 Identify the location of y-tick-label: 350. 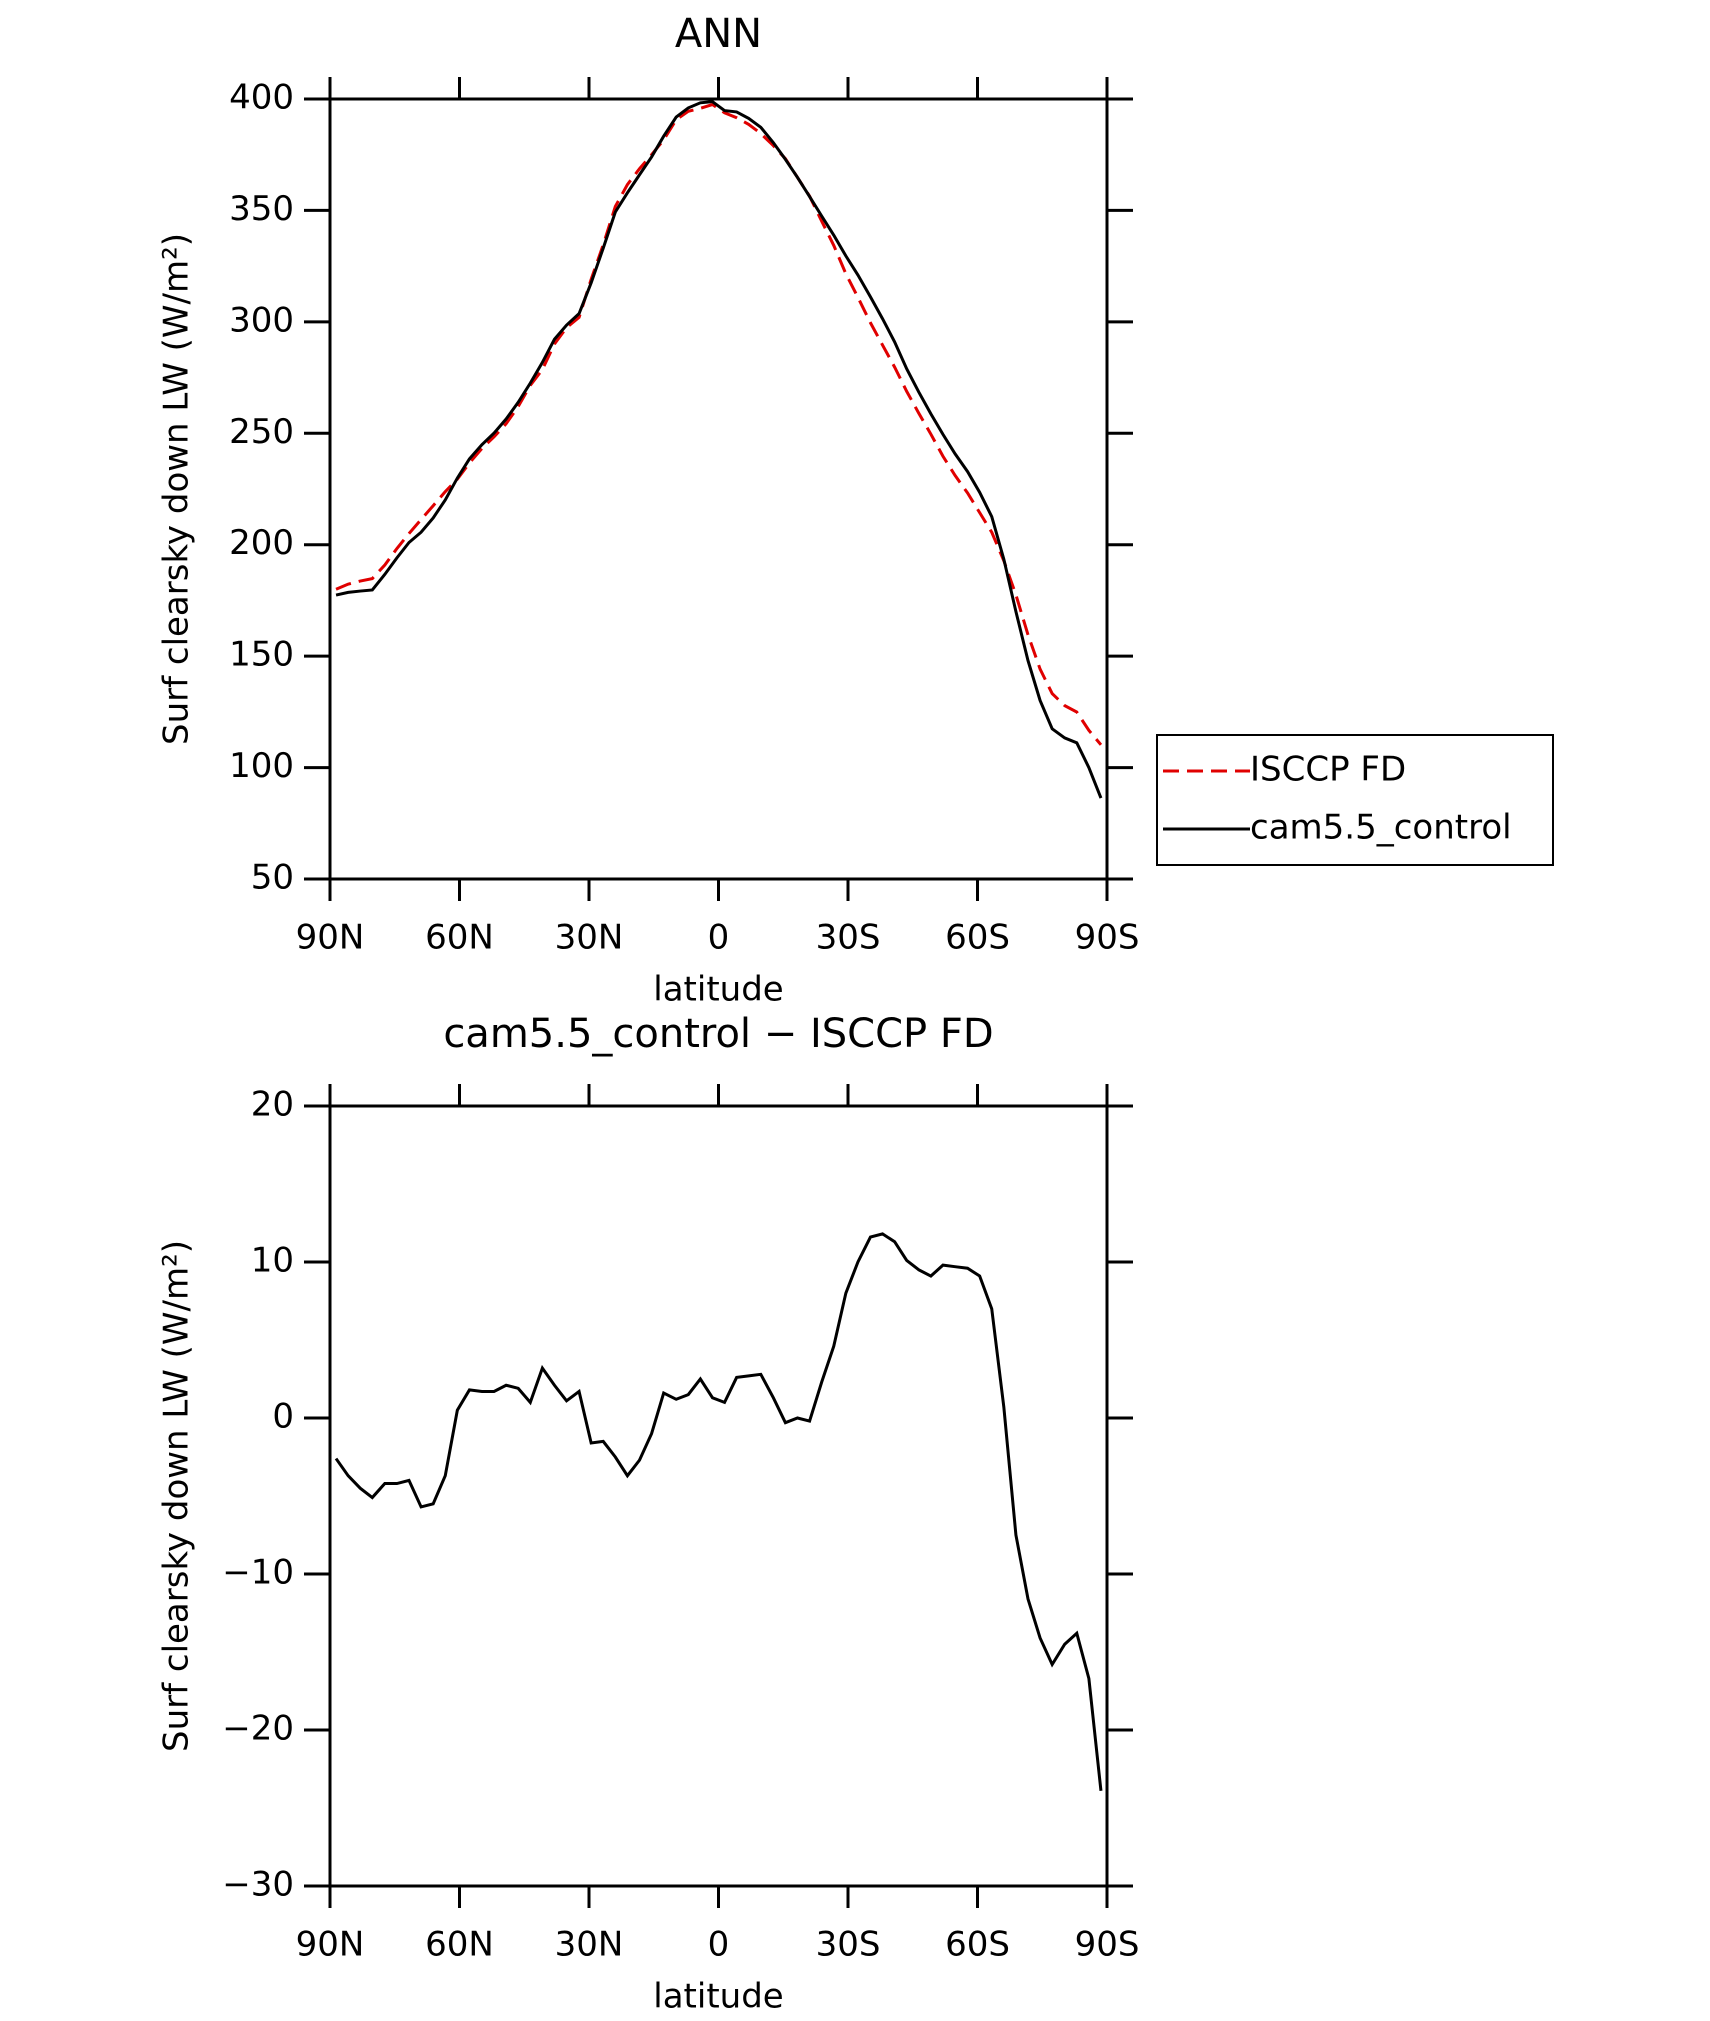
(261, 209).